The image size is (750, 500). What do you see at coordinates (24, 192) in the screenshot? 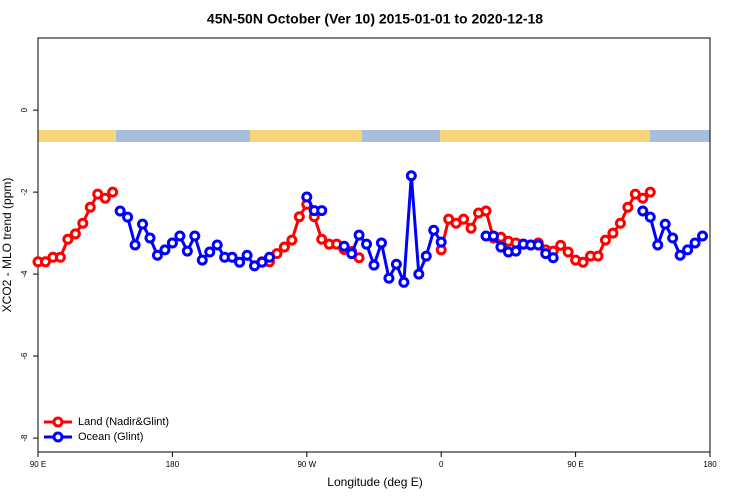
I see `y-tick-label: -2` at bounding box center [24, 192].